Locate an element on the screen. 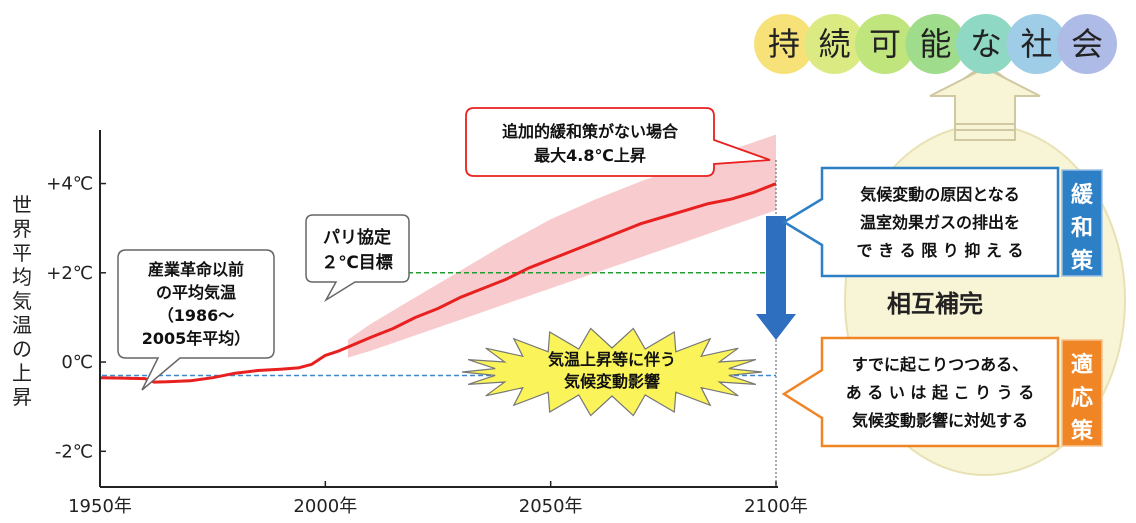  mitigation-down-arrow-icon is located at coordinates (776, 278).